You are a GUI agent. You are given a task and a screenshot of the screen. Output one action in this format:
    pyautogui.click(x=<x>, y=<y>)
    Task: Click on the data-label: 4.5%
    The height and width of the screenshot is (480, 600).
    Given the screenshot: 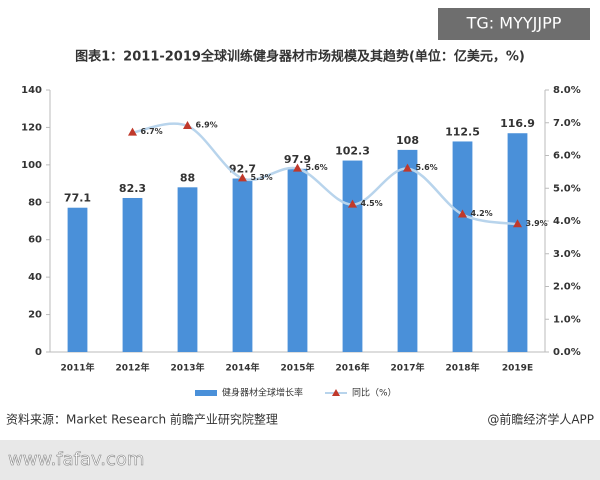 What is the action you would take?
    pyautogui.click(x=372, y=203)
    